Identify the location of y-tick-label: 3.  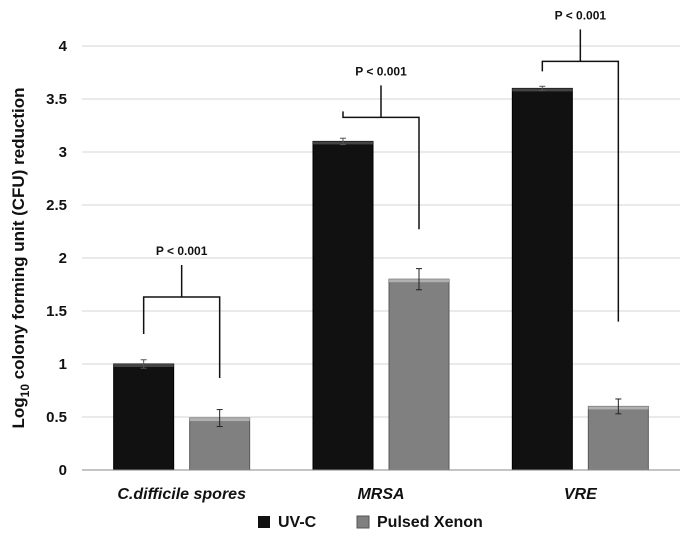
(63, 152).